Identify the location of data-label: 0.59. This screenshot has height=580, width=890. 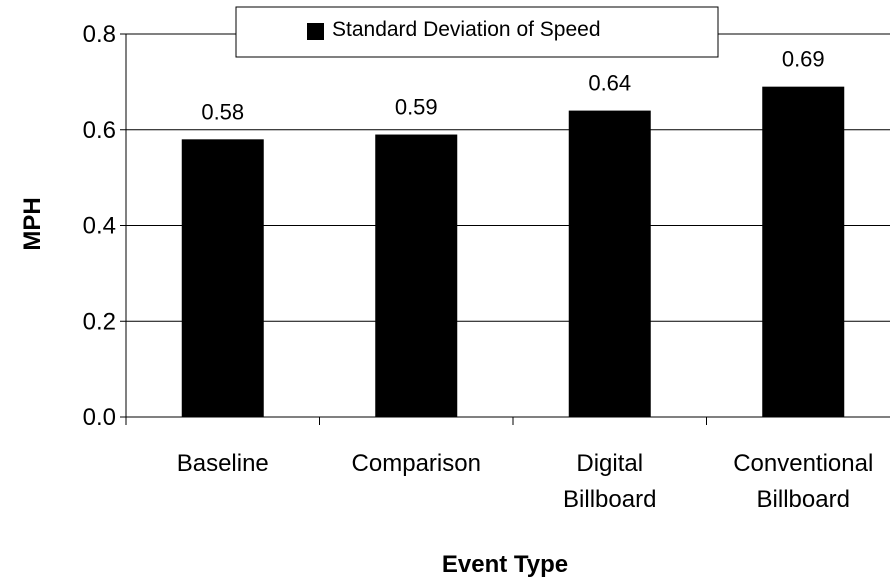
(416, 107).